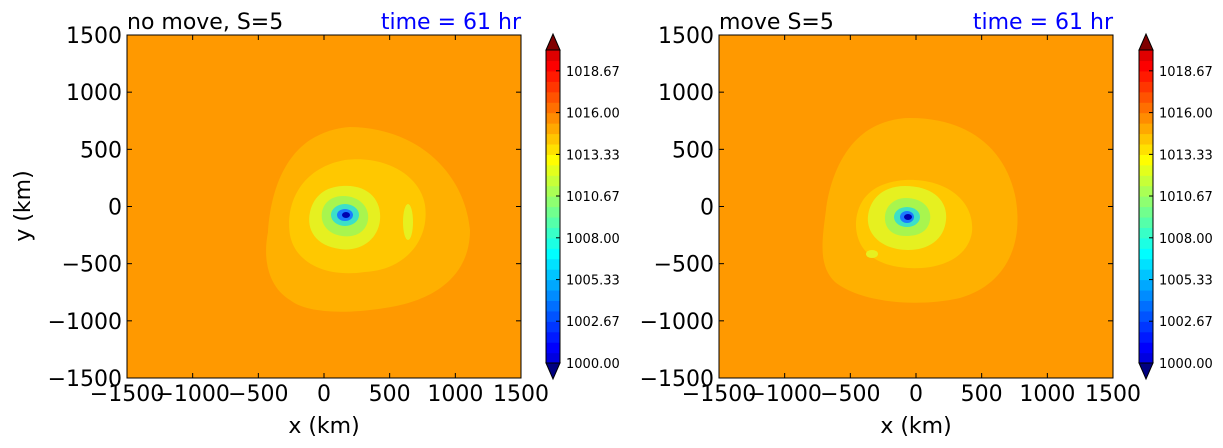 This screenshot has height=448, width=1223. What do you see at coordinates (346, 215) in the screenshot?
I see `pressure-contour-1-eye` at bounding box center [346, 215].